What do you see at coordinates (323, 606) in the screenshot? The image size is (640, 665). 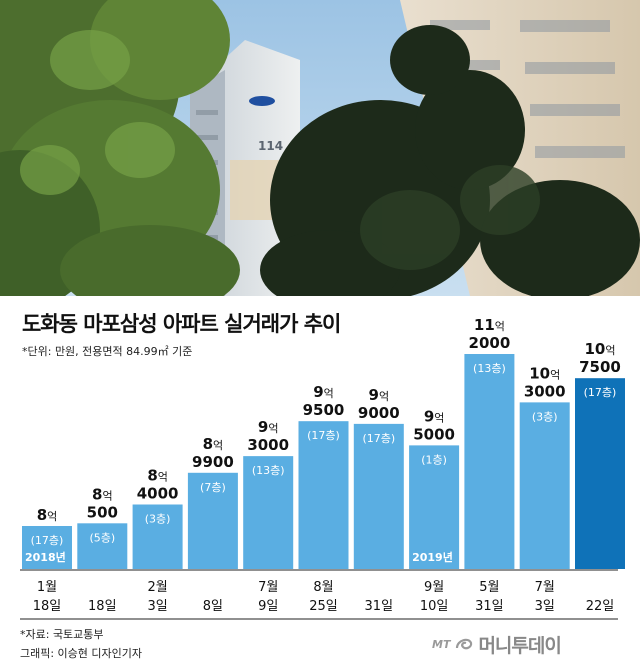 I see `x-day-label: 25일` at bounding box center [323, 606].